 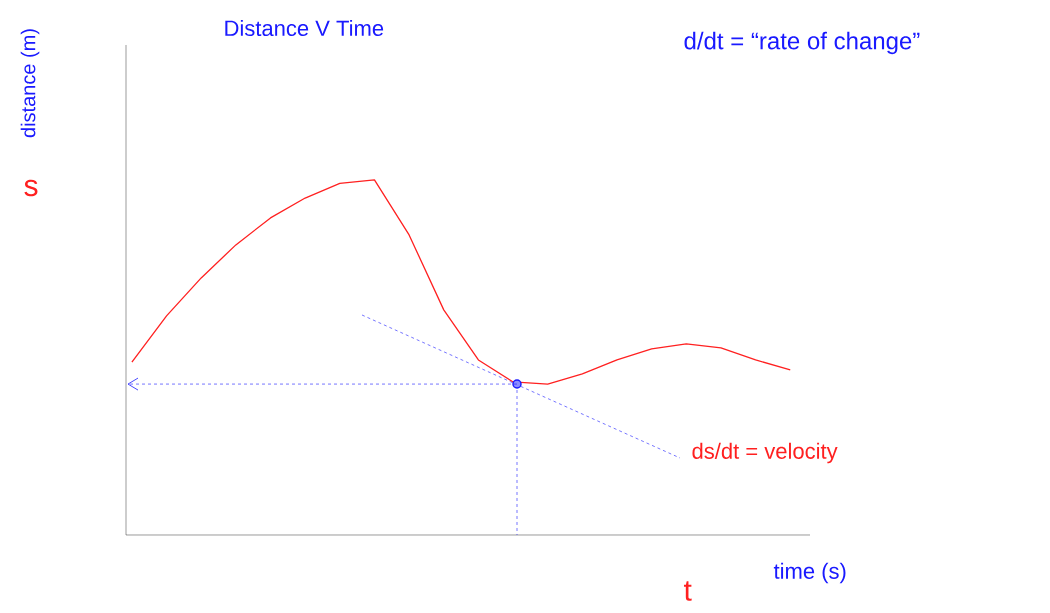 What do you see at coordinates (30, 83) in the screenshot?
I see `y-axis-title: distance (m)` at bounding box center [30, 83].